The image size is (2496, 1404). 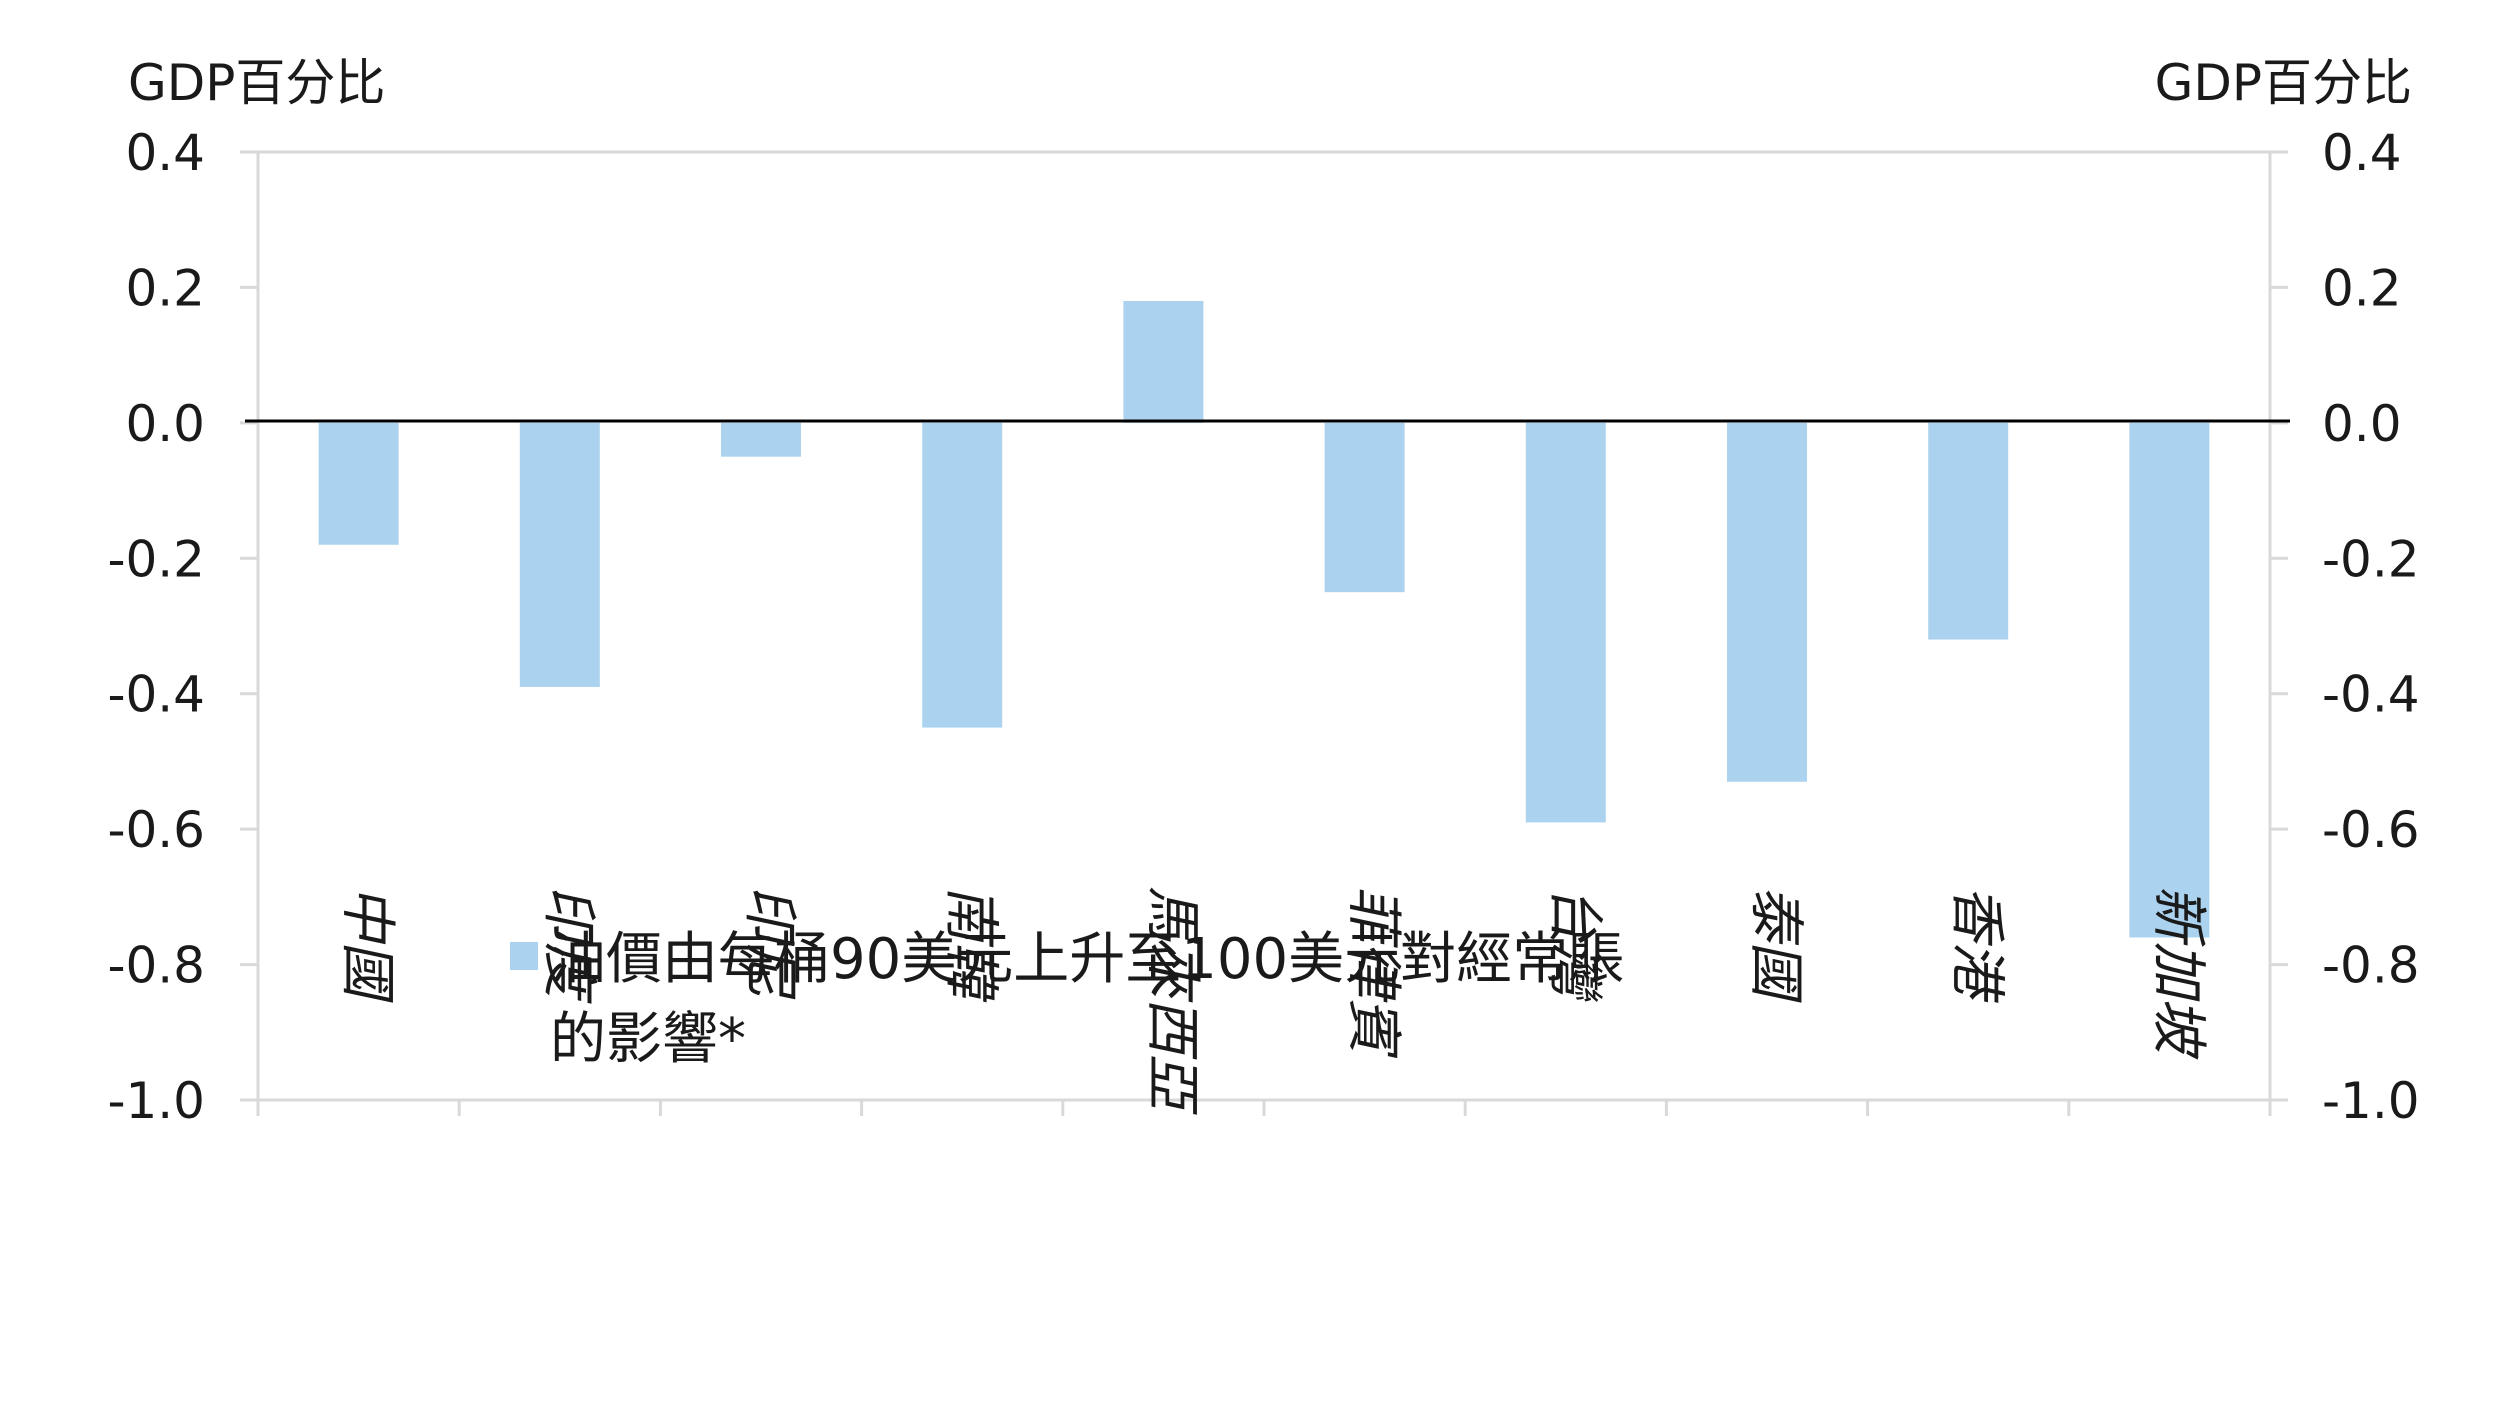 I want to click on legend-label-line2: 的影響*, so click(x=648, y=1039).